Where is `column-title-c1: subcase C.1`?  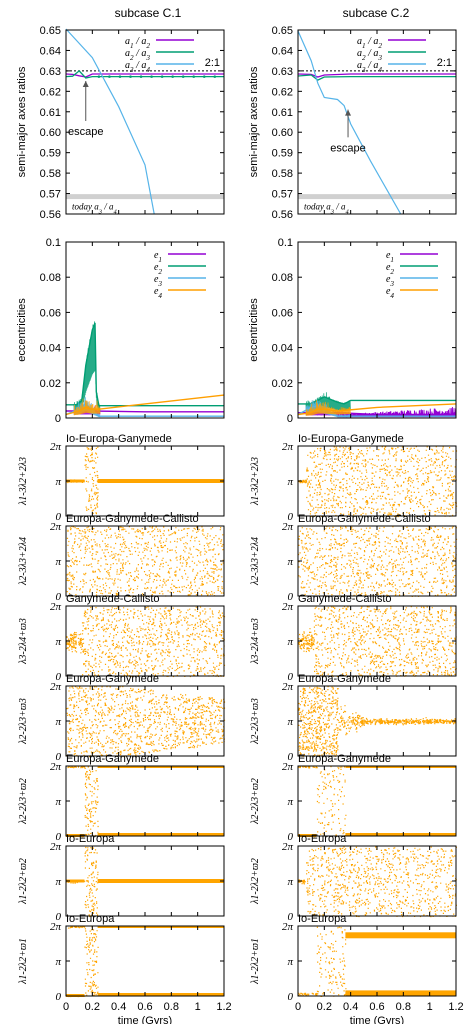 column-title-c1: subcase C.1 is located at coordinates (148, 13).